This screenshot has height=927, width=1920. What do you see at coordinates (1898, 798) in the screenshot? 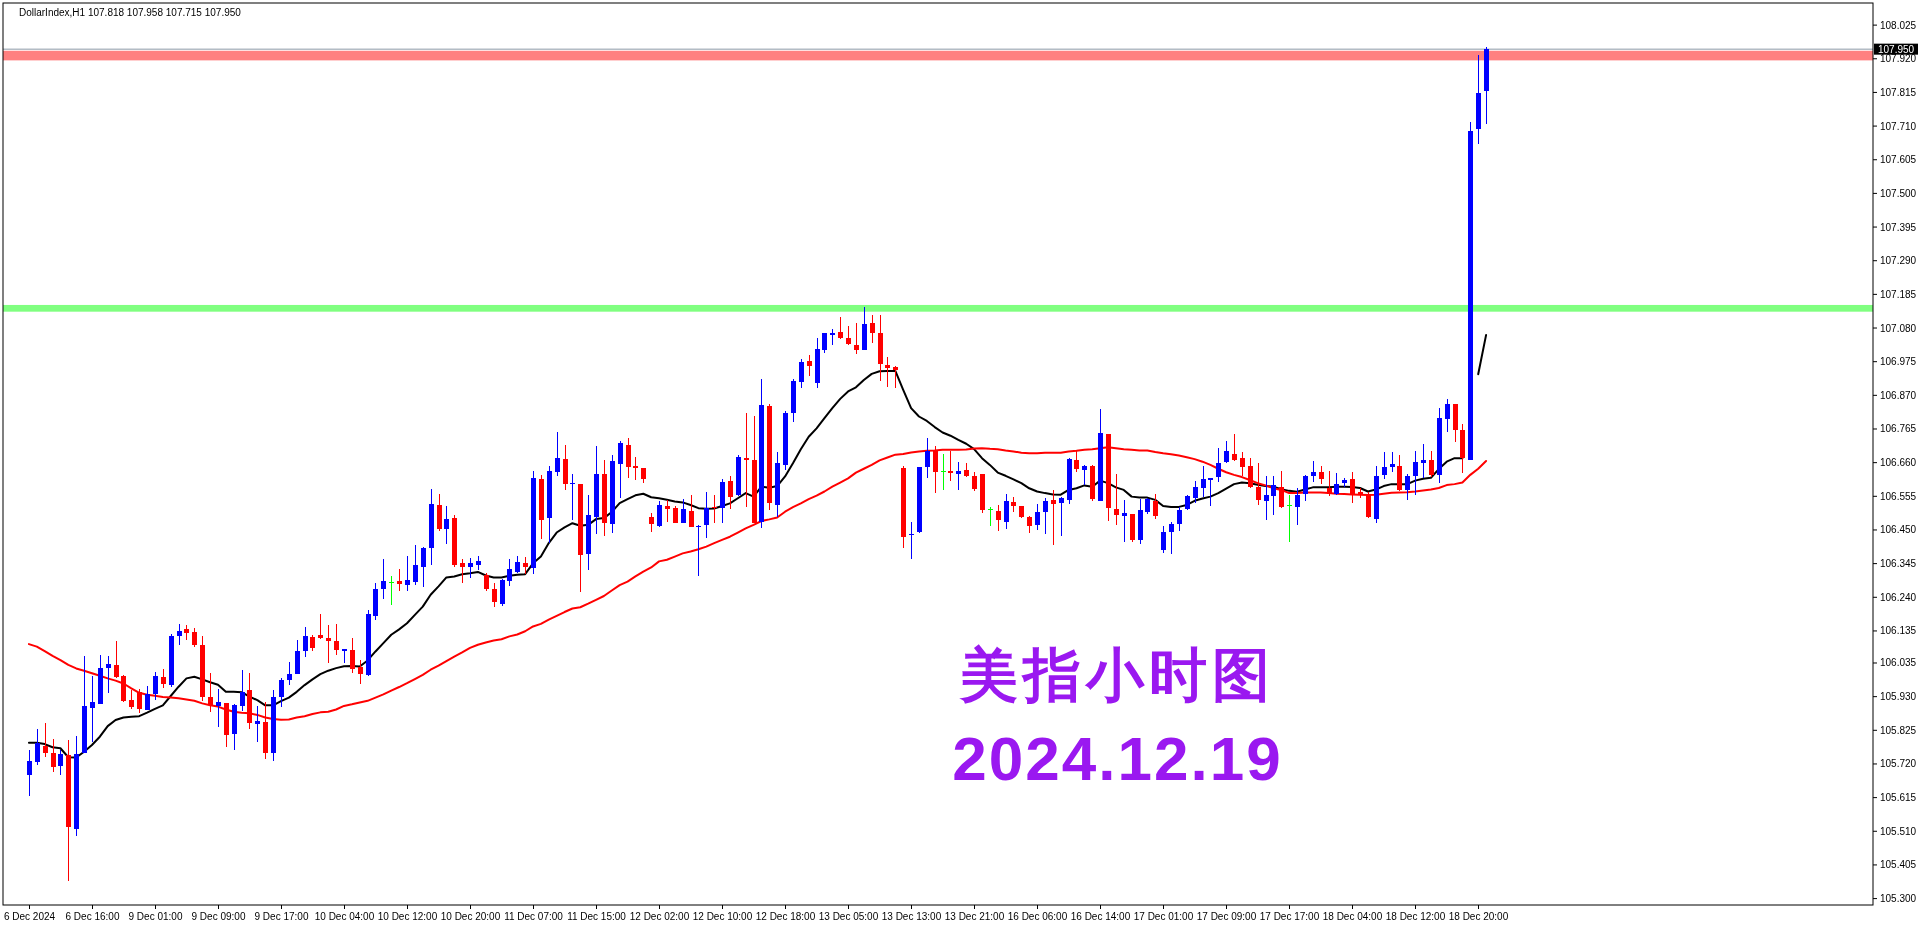
I see `y-tick-label: 105.615` at bounding box center [1898, 798].